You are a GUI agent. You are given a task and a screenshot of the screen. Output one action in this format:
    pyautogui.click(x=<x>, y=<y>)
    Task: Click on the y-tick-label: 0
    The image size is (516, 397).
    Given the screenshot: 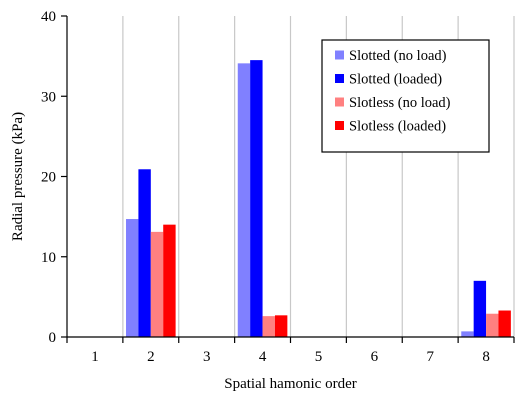 What is the action you would take?
    pyautogui.click(x=53, y=338)
    